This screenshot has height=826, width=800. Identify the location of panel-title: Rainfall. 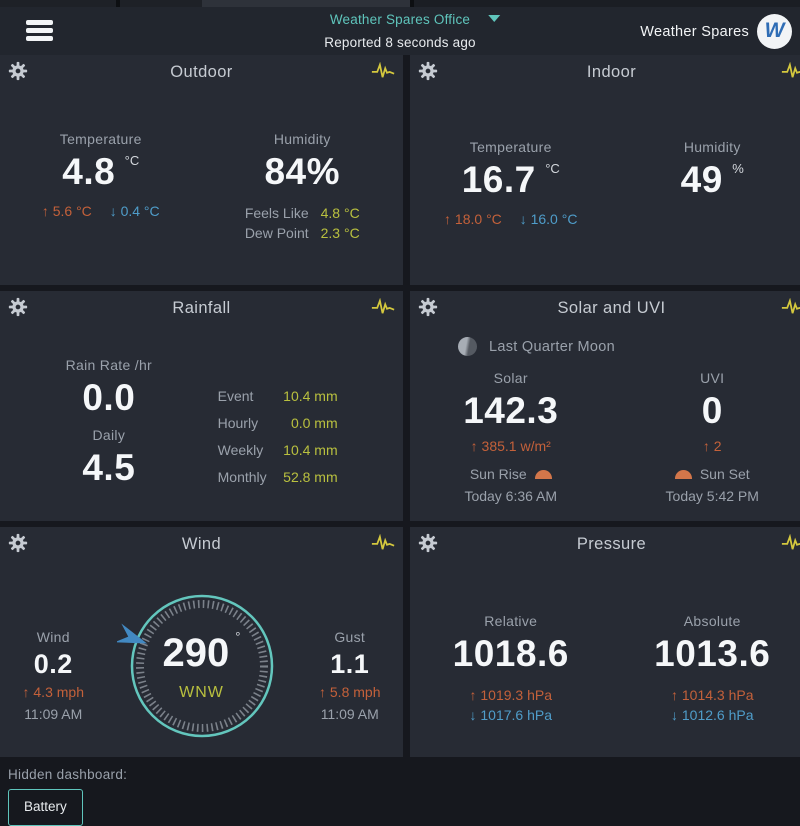
(201, 308).